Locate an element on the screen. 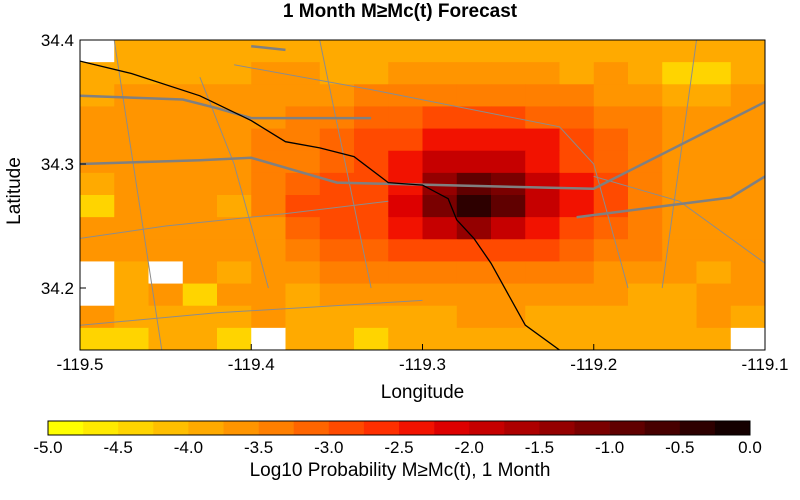 The image size is (800, 500). colorbar-frame is located at coordinates (399, 428).